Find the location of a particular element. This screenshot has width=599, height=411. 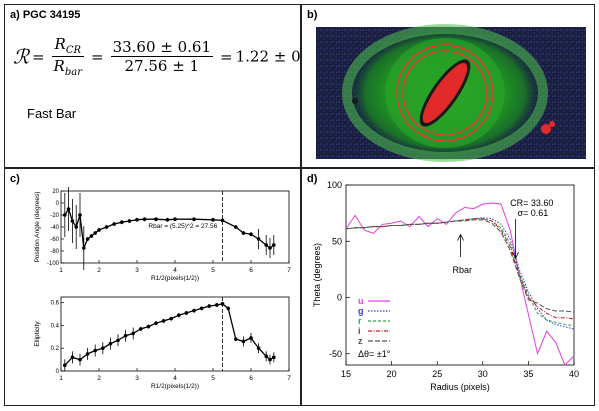

panel-c-label: c) is located at coordinates (15, 179).